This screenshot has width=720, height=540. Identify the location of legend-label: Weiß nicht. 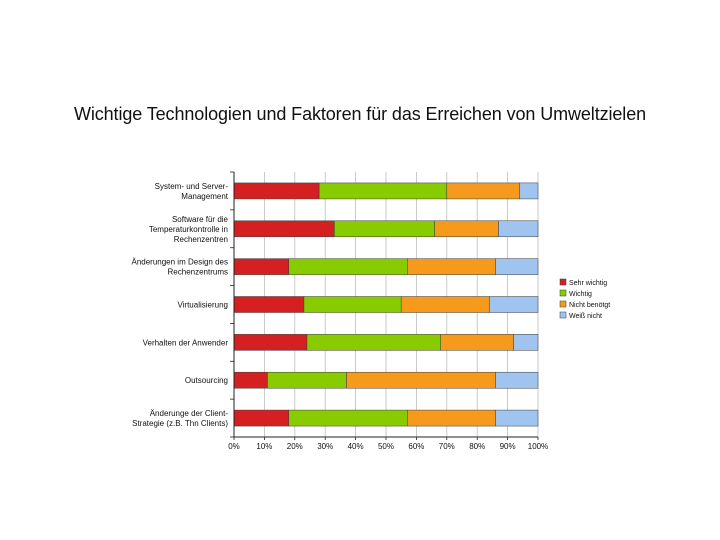
(585, 316).